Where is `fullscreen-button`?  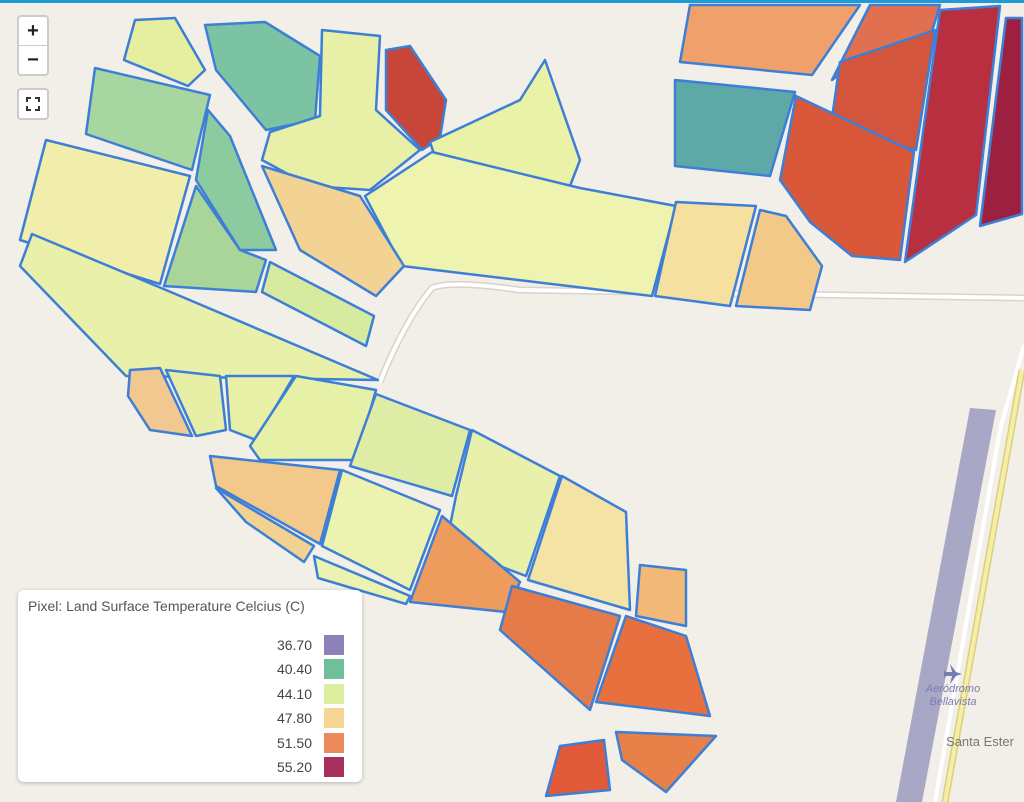
fullscreen-button is located at coordinates (33, 104).